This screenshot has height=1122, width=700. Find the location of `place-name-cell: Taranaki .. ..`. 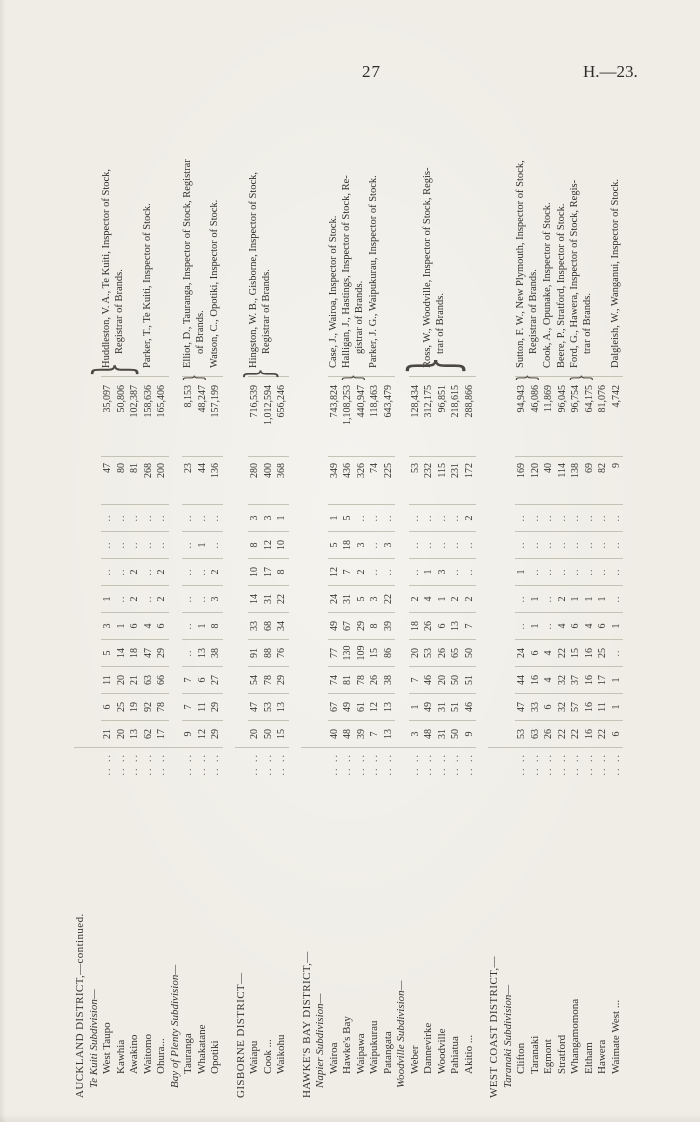

place-name-cell: Taranaki .. .. is located at coordinates (535, 922).